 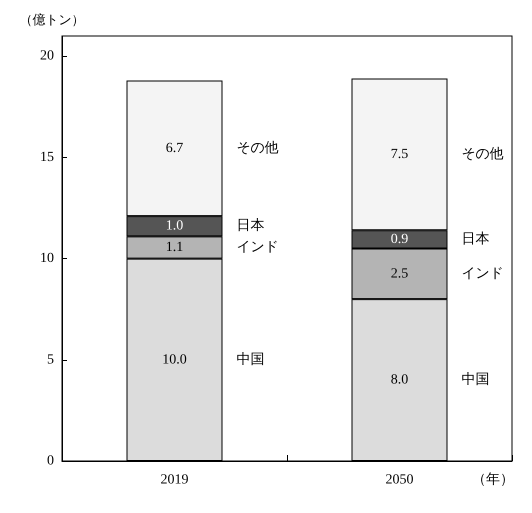 I want to click on data-label: 8.0, so click(x=399, y=380).